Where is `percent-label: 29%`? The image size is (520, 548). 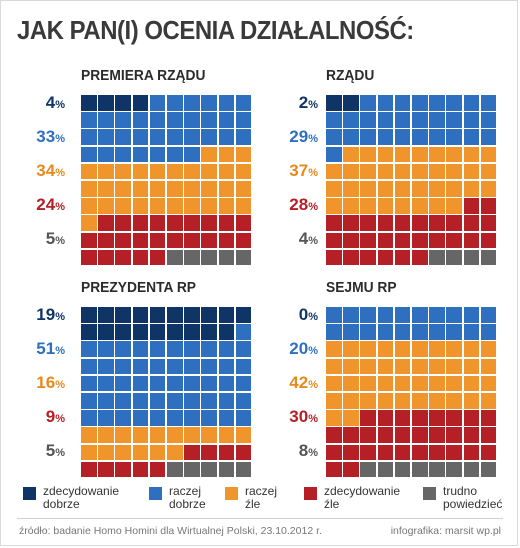
percent-label: 29% is located at coordinates (296, 137).